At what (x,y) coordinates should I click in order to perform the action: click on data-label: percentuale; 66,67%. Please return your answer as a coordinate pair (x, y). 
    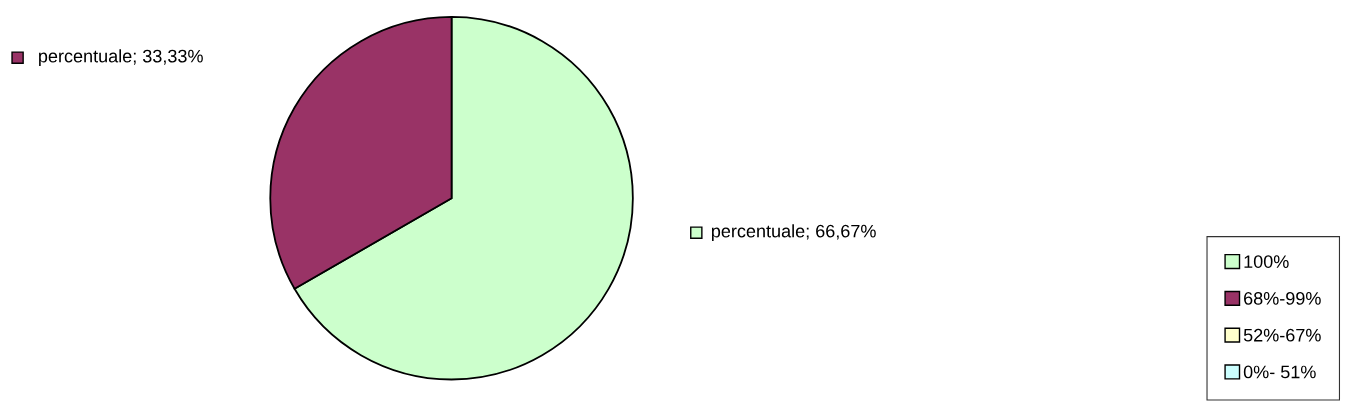
    Looking at the image, I should click on (793, 233).